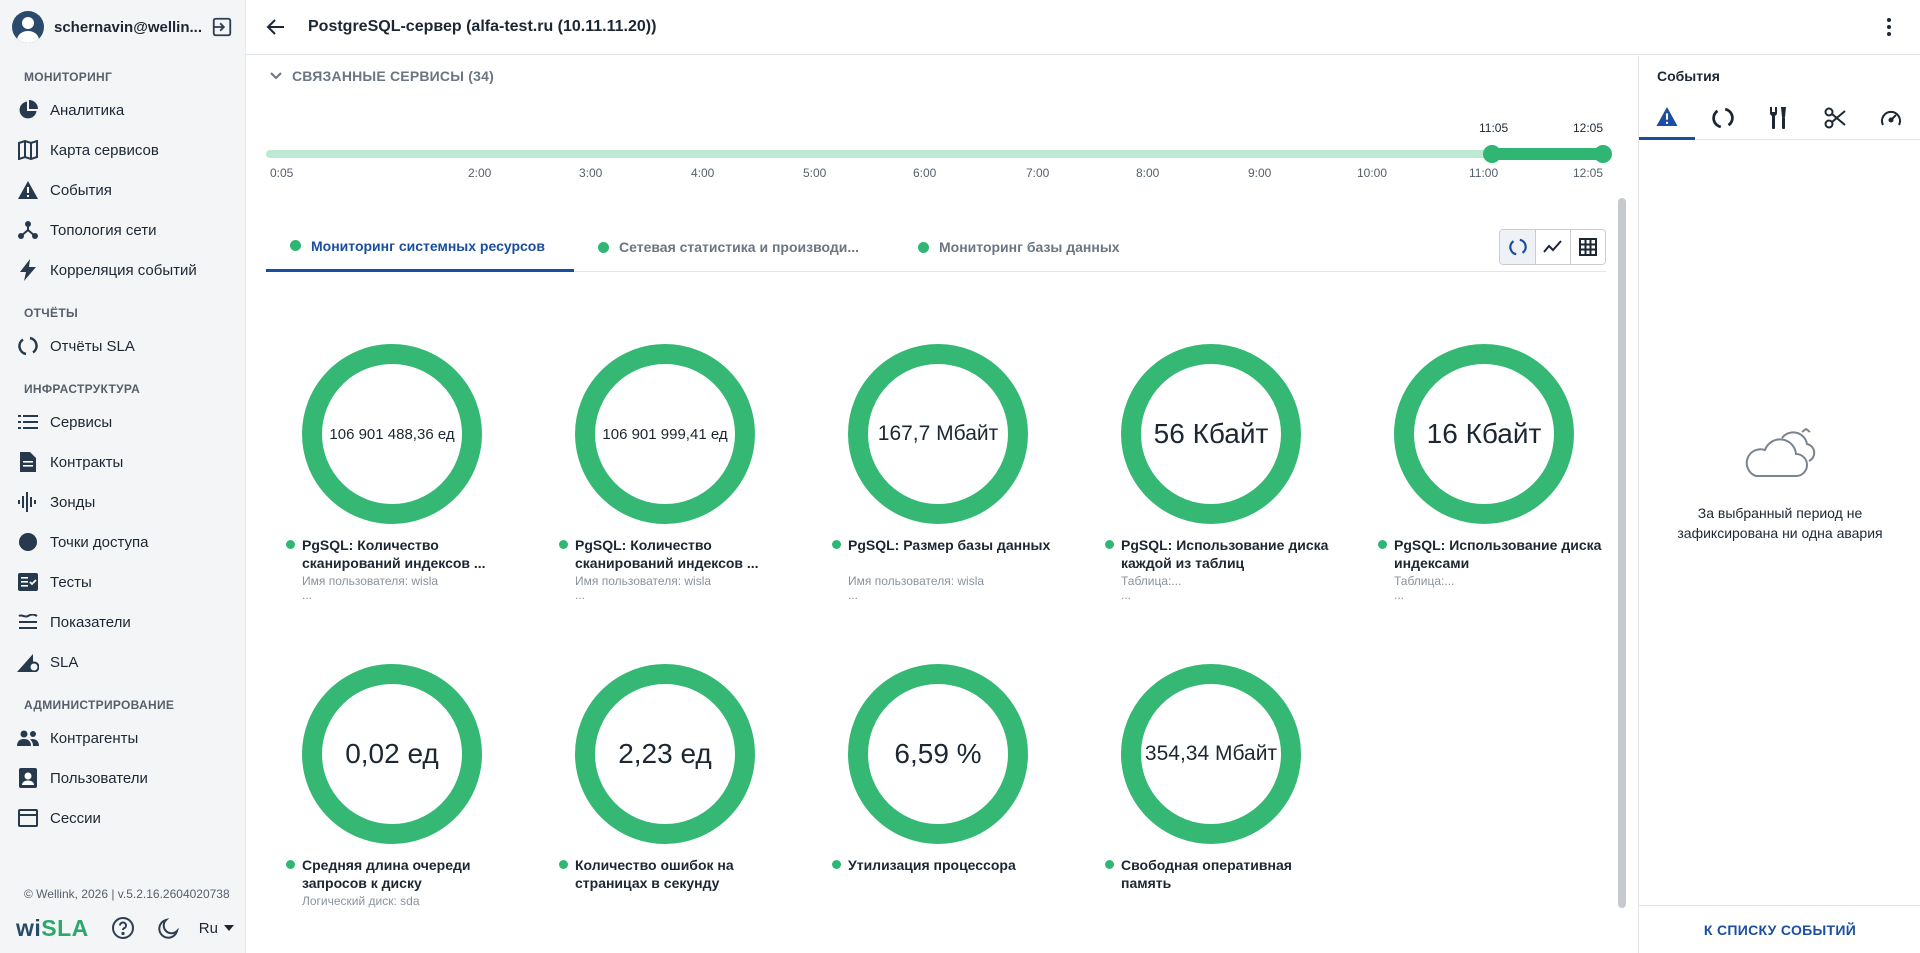 The height and width of the screenshot is (953, 1920). I want to click on sidebar-item-label: Корреляция событий, so click(123, 270).